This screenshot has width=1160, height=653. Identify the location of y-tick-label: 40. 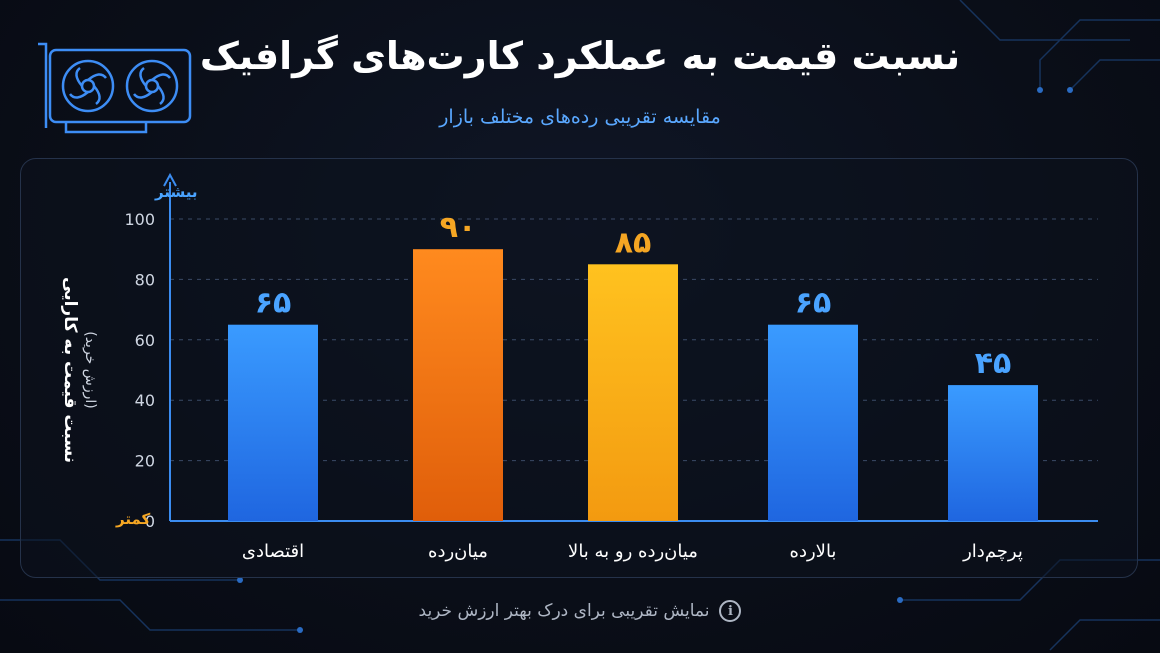
(145, 400).